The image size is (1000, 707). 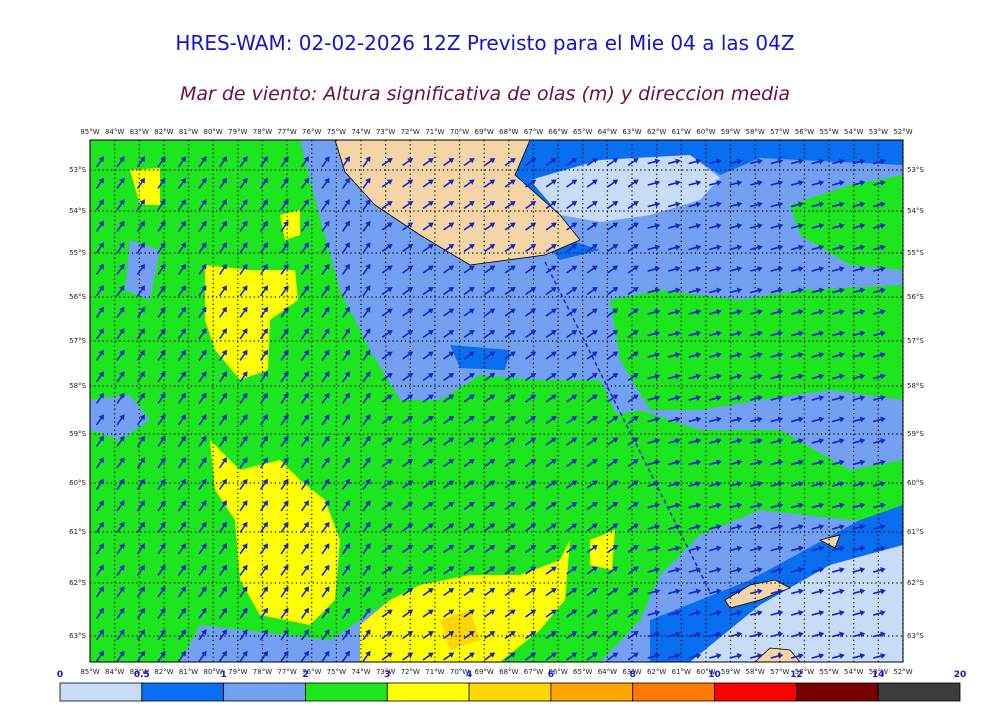 What do you see at coordinates (919, 692) in the screenshot?
I see `colorbar-segment` at bounding box center [919, 692].